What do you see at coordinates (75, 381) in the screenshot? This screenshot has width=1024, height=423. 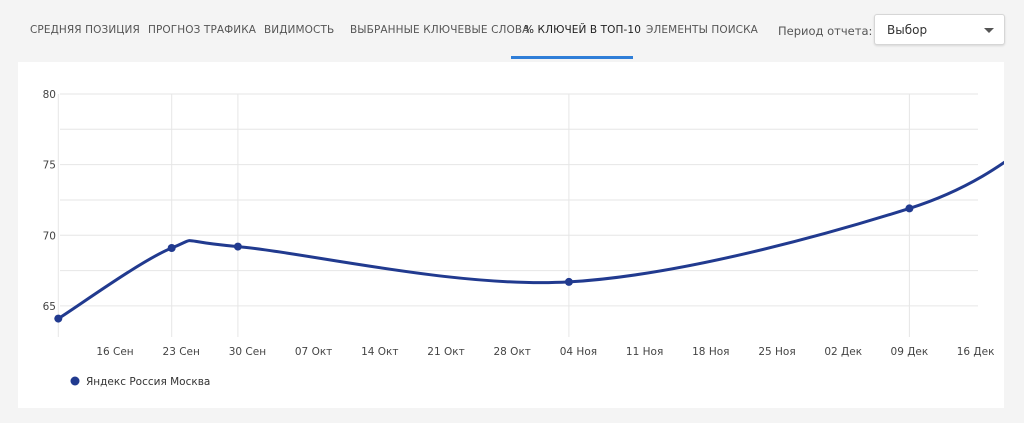 I see `legend-marker` at bounding box center [75, 381].